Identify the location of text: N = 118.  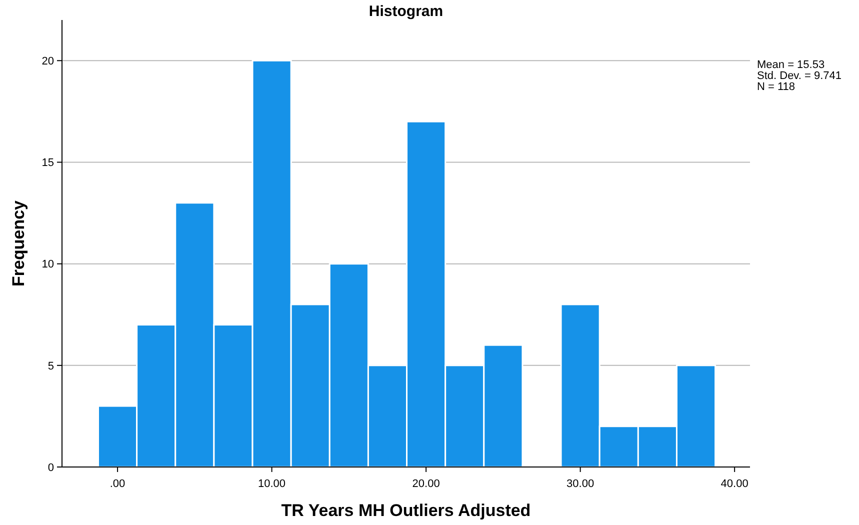
(776, 87).